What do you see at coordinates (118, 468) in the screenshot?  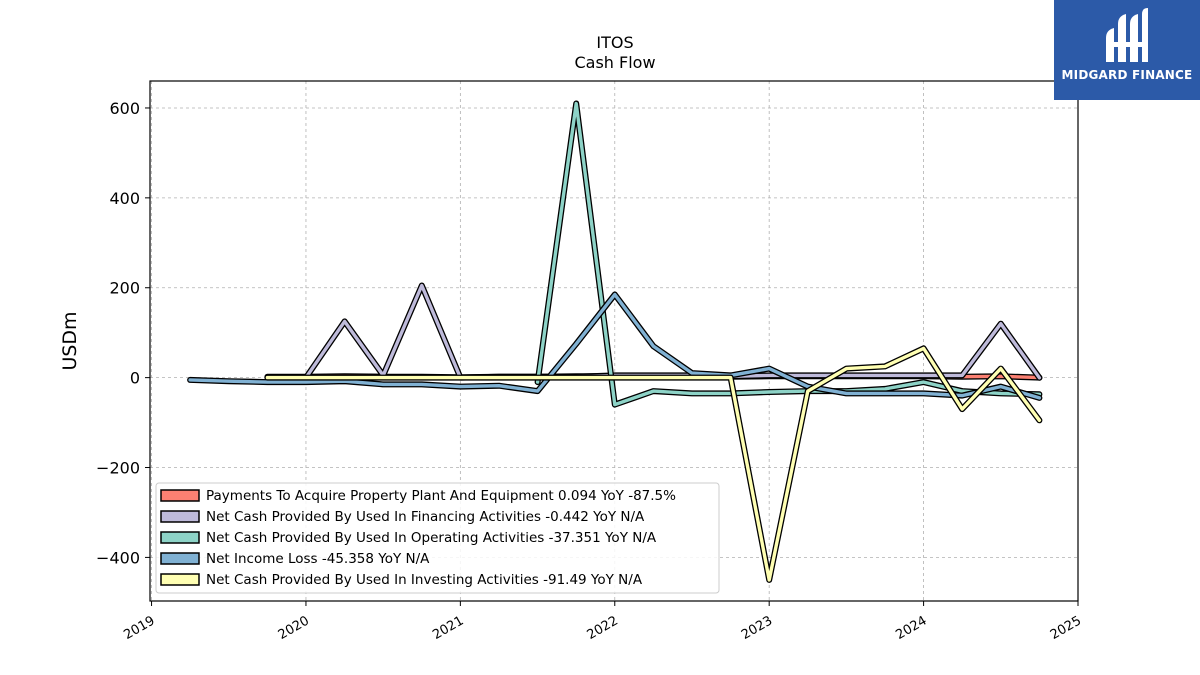 I see `y-tick-label: −200` at bounding box center [118, 468].